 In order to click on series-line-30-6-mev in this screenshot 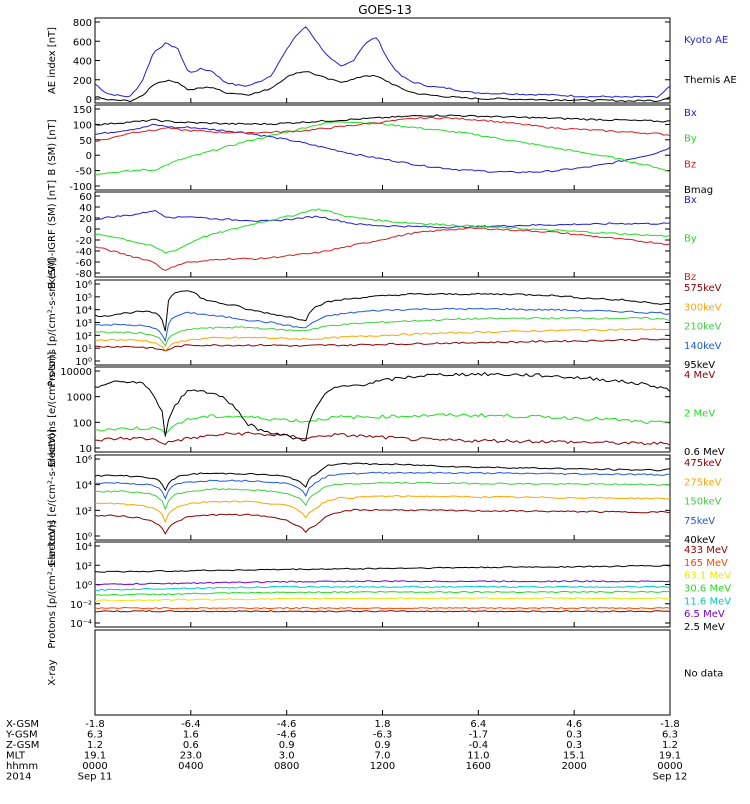, I will do `click(382, 593)`.